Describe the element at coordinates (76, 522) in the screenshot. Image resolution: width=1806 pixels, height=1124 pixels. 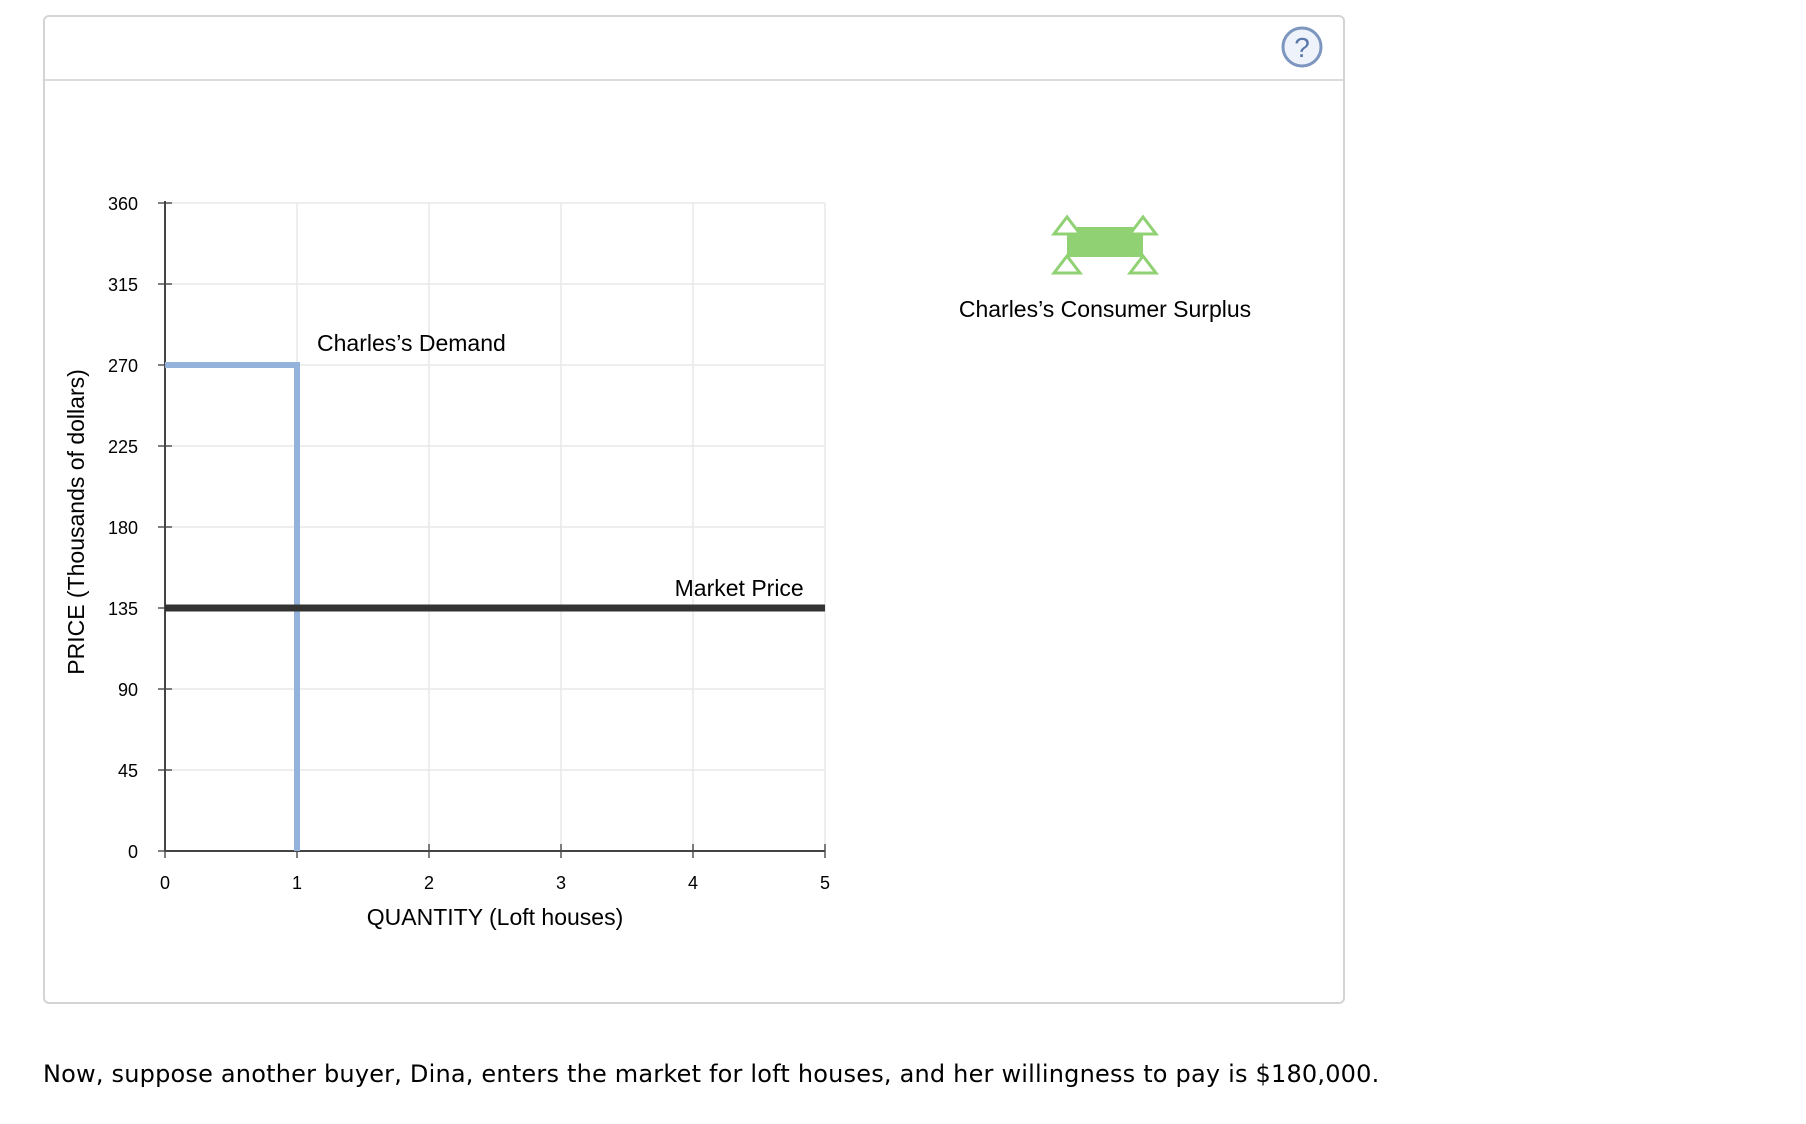
I see `y-axis-title: PRICE (Thousands of dollars)` at that location.